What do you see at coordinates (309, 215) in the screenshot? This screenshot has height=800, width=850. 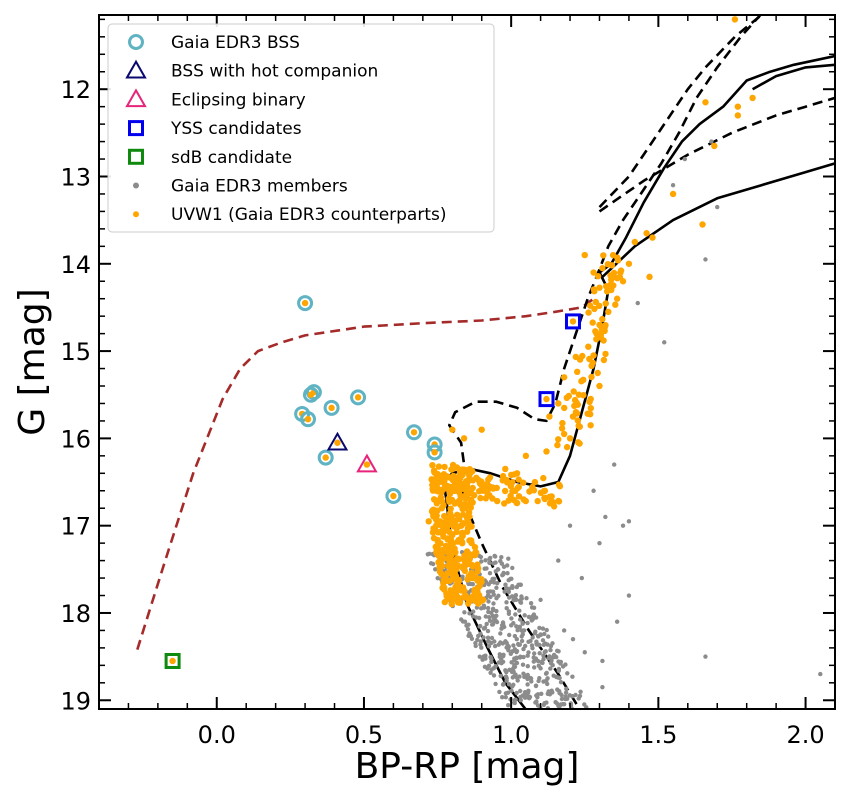 I see `legend-label: UVW1 (Gaia EDR3 counterparts)` at bounding box center [309, 215].